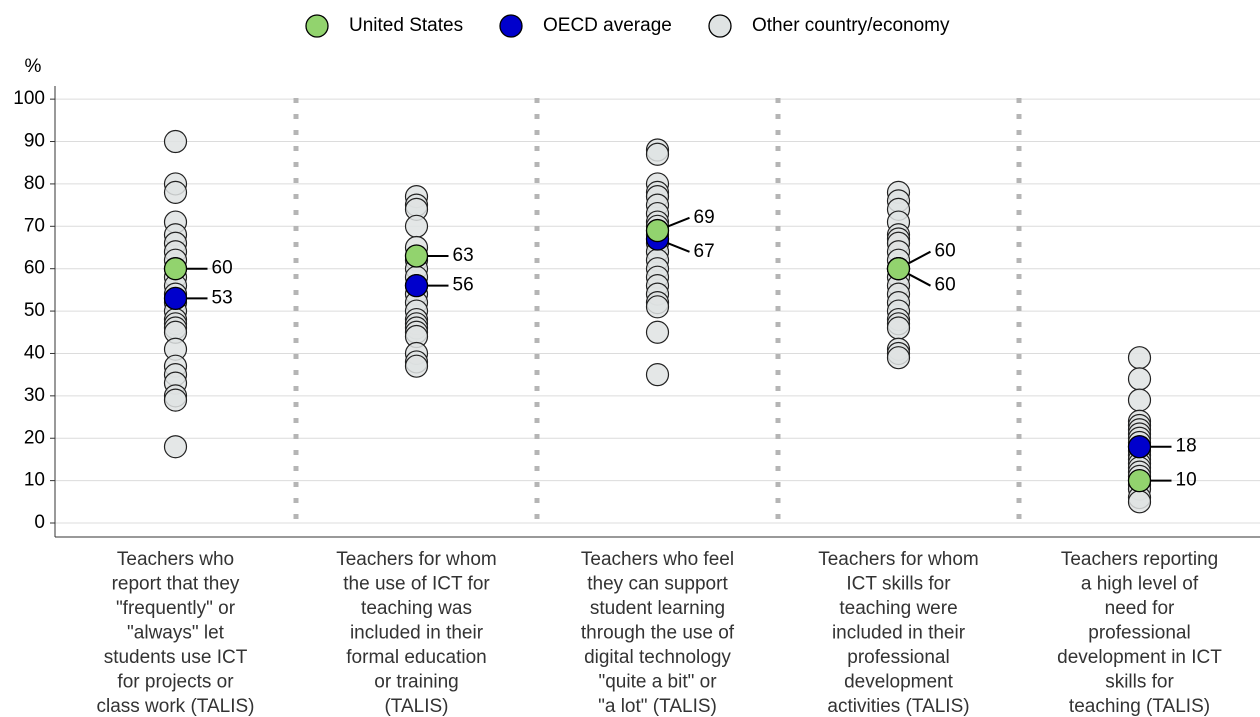  I want to click on data-label: 67, so click(704, 251).